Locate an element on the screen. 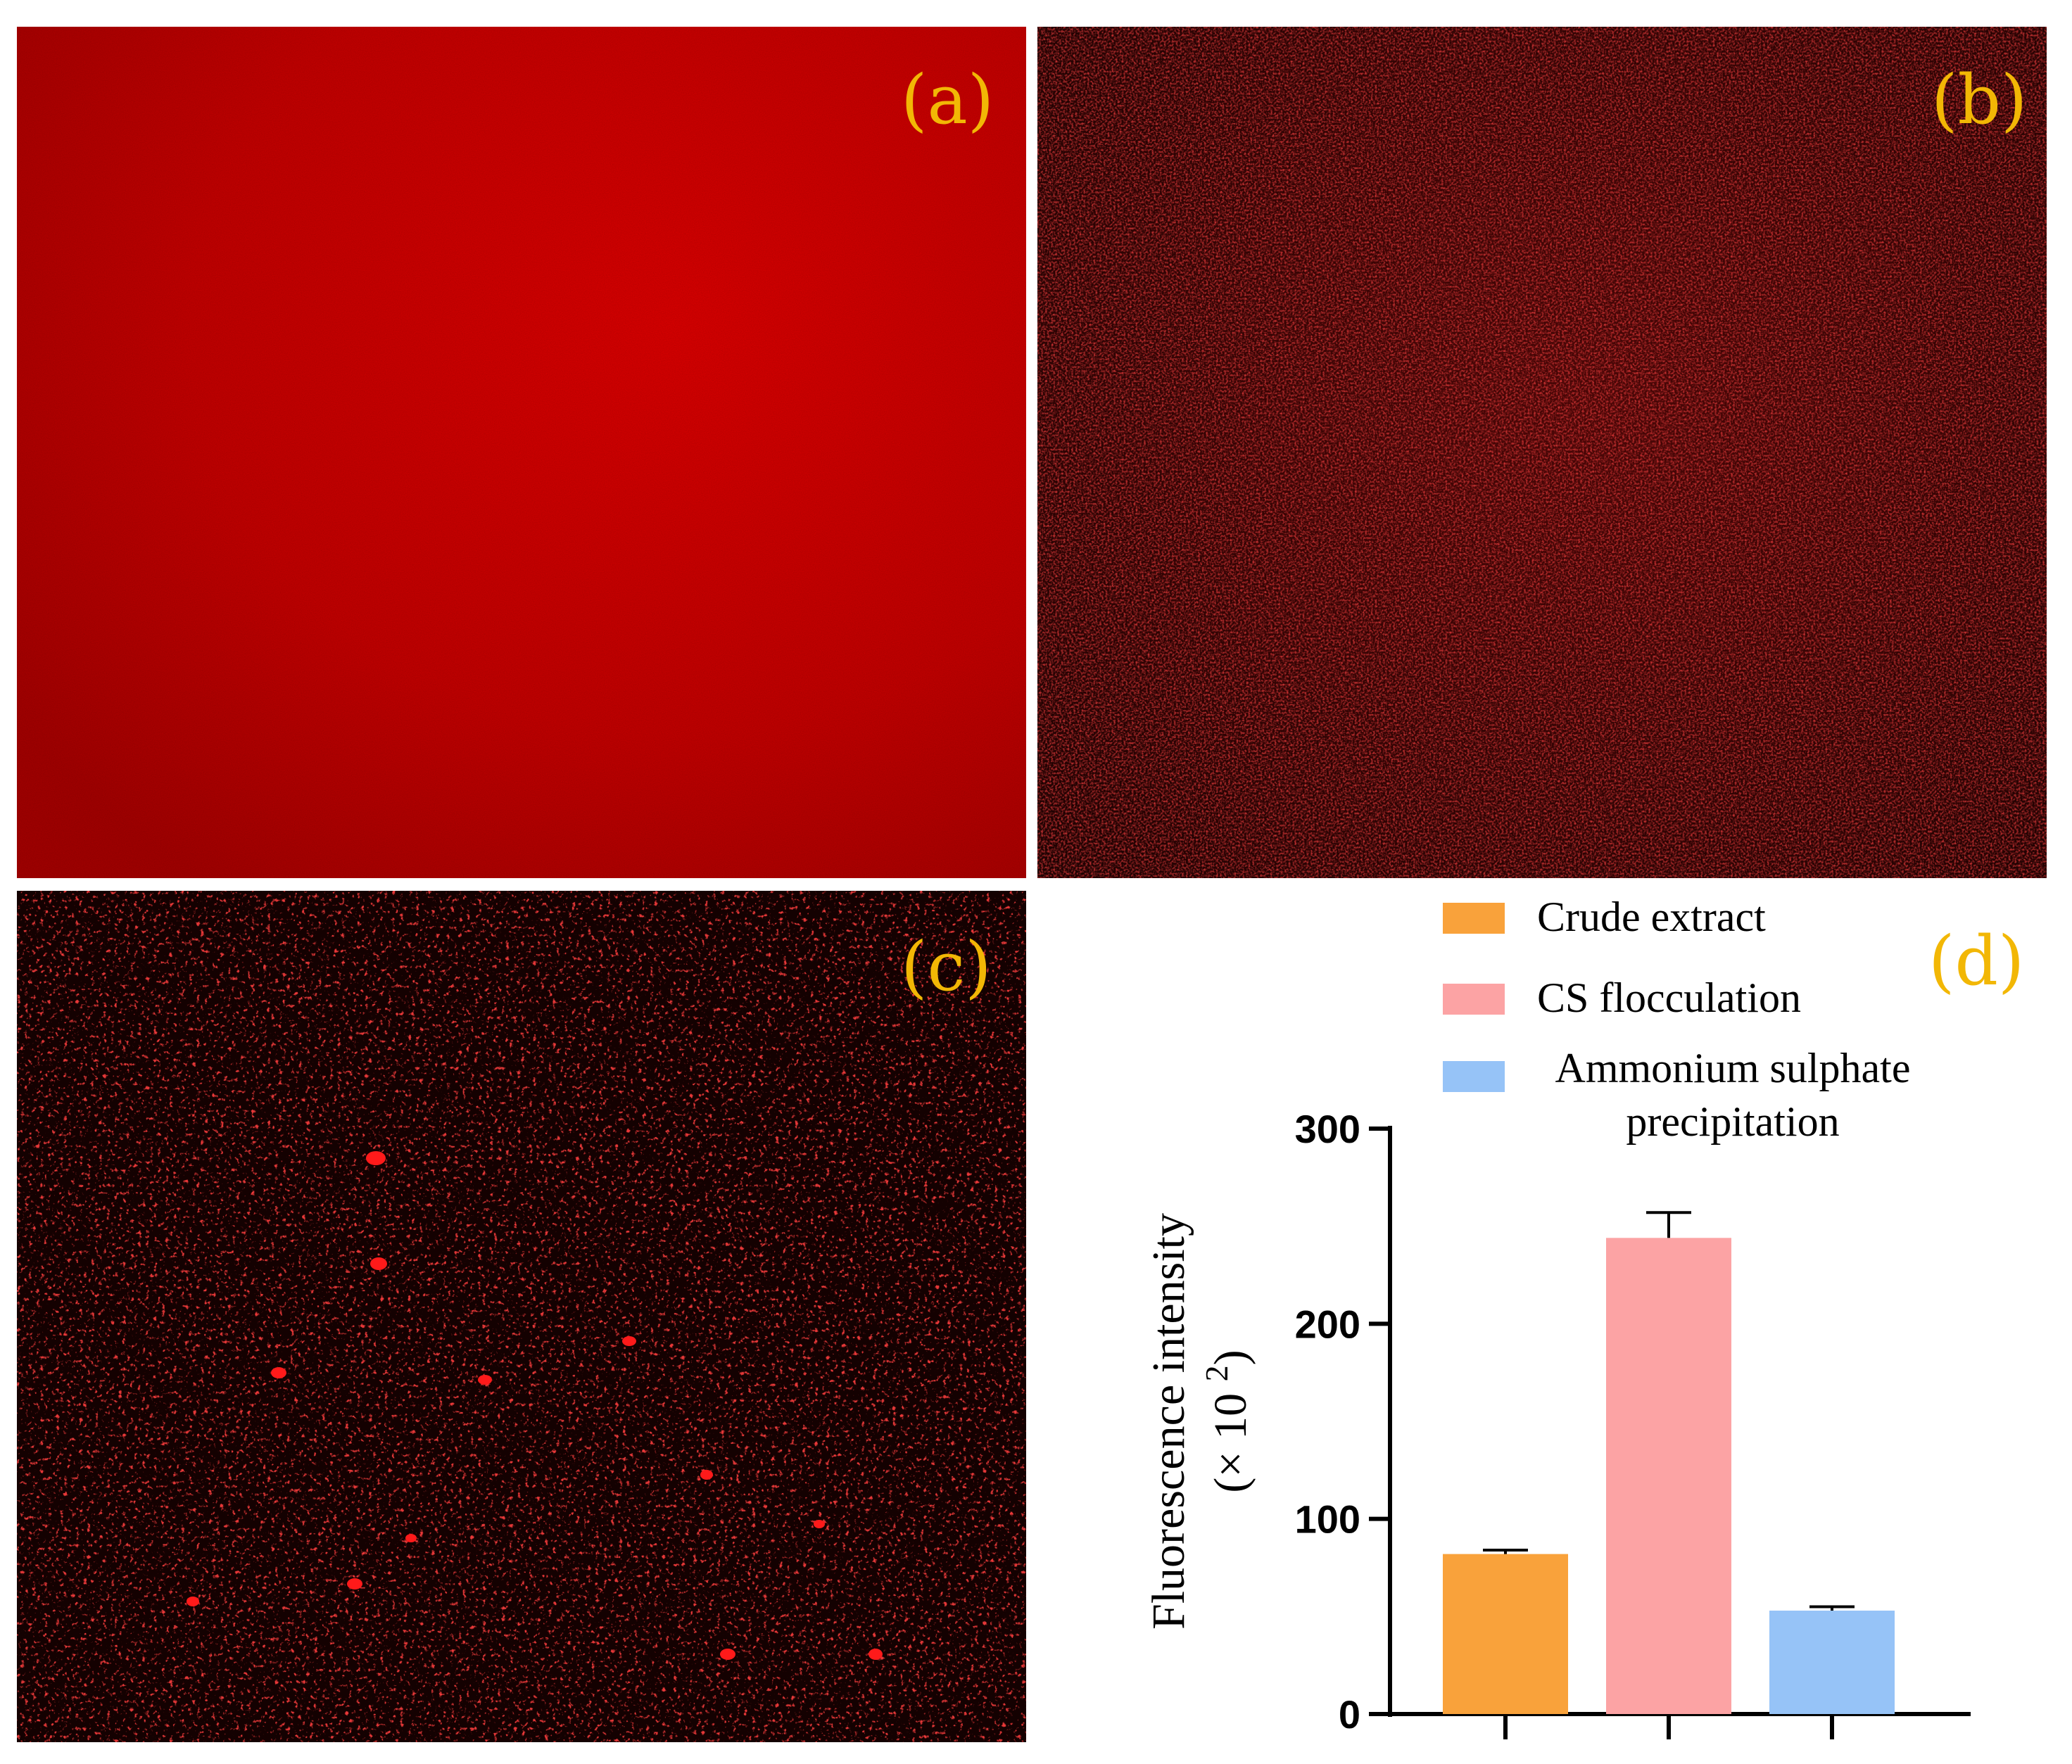 The width and height of the screenshot is (2072, 1764). y-axis-title: Fluorescence intensity is located at coordinates (1168, 1421).